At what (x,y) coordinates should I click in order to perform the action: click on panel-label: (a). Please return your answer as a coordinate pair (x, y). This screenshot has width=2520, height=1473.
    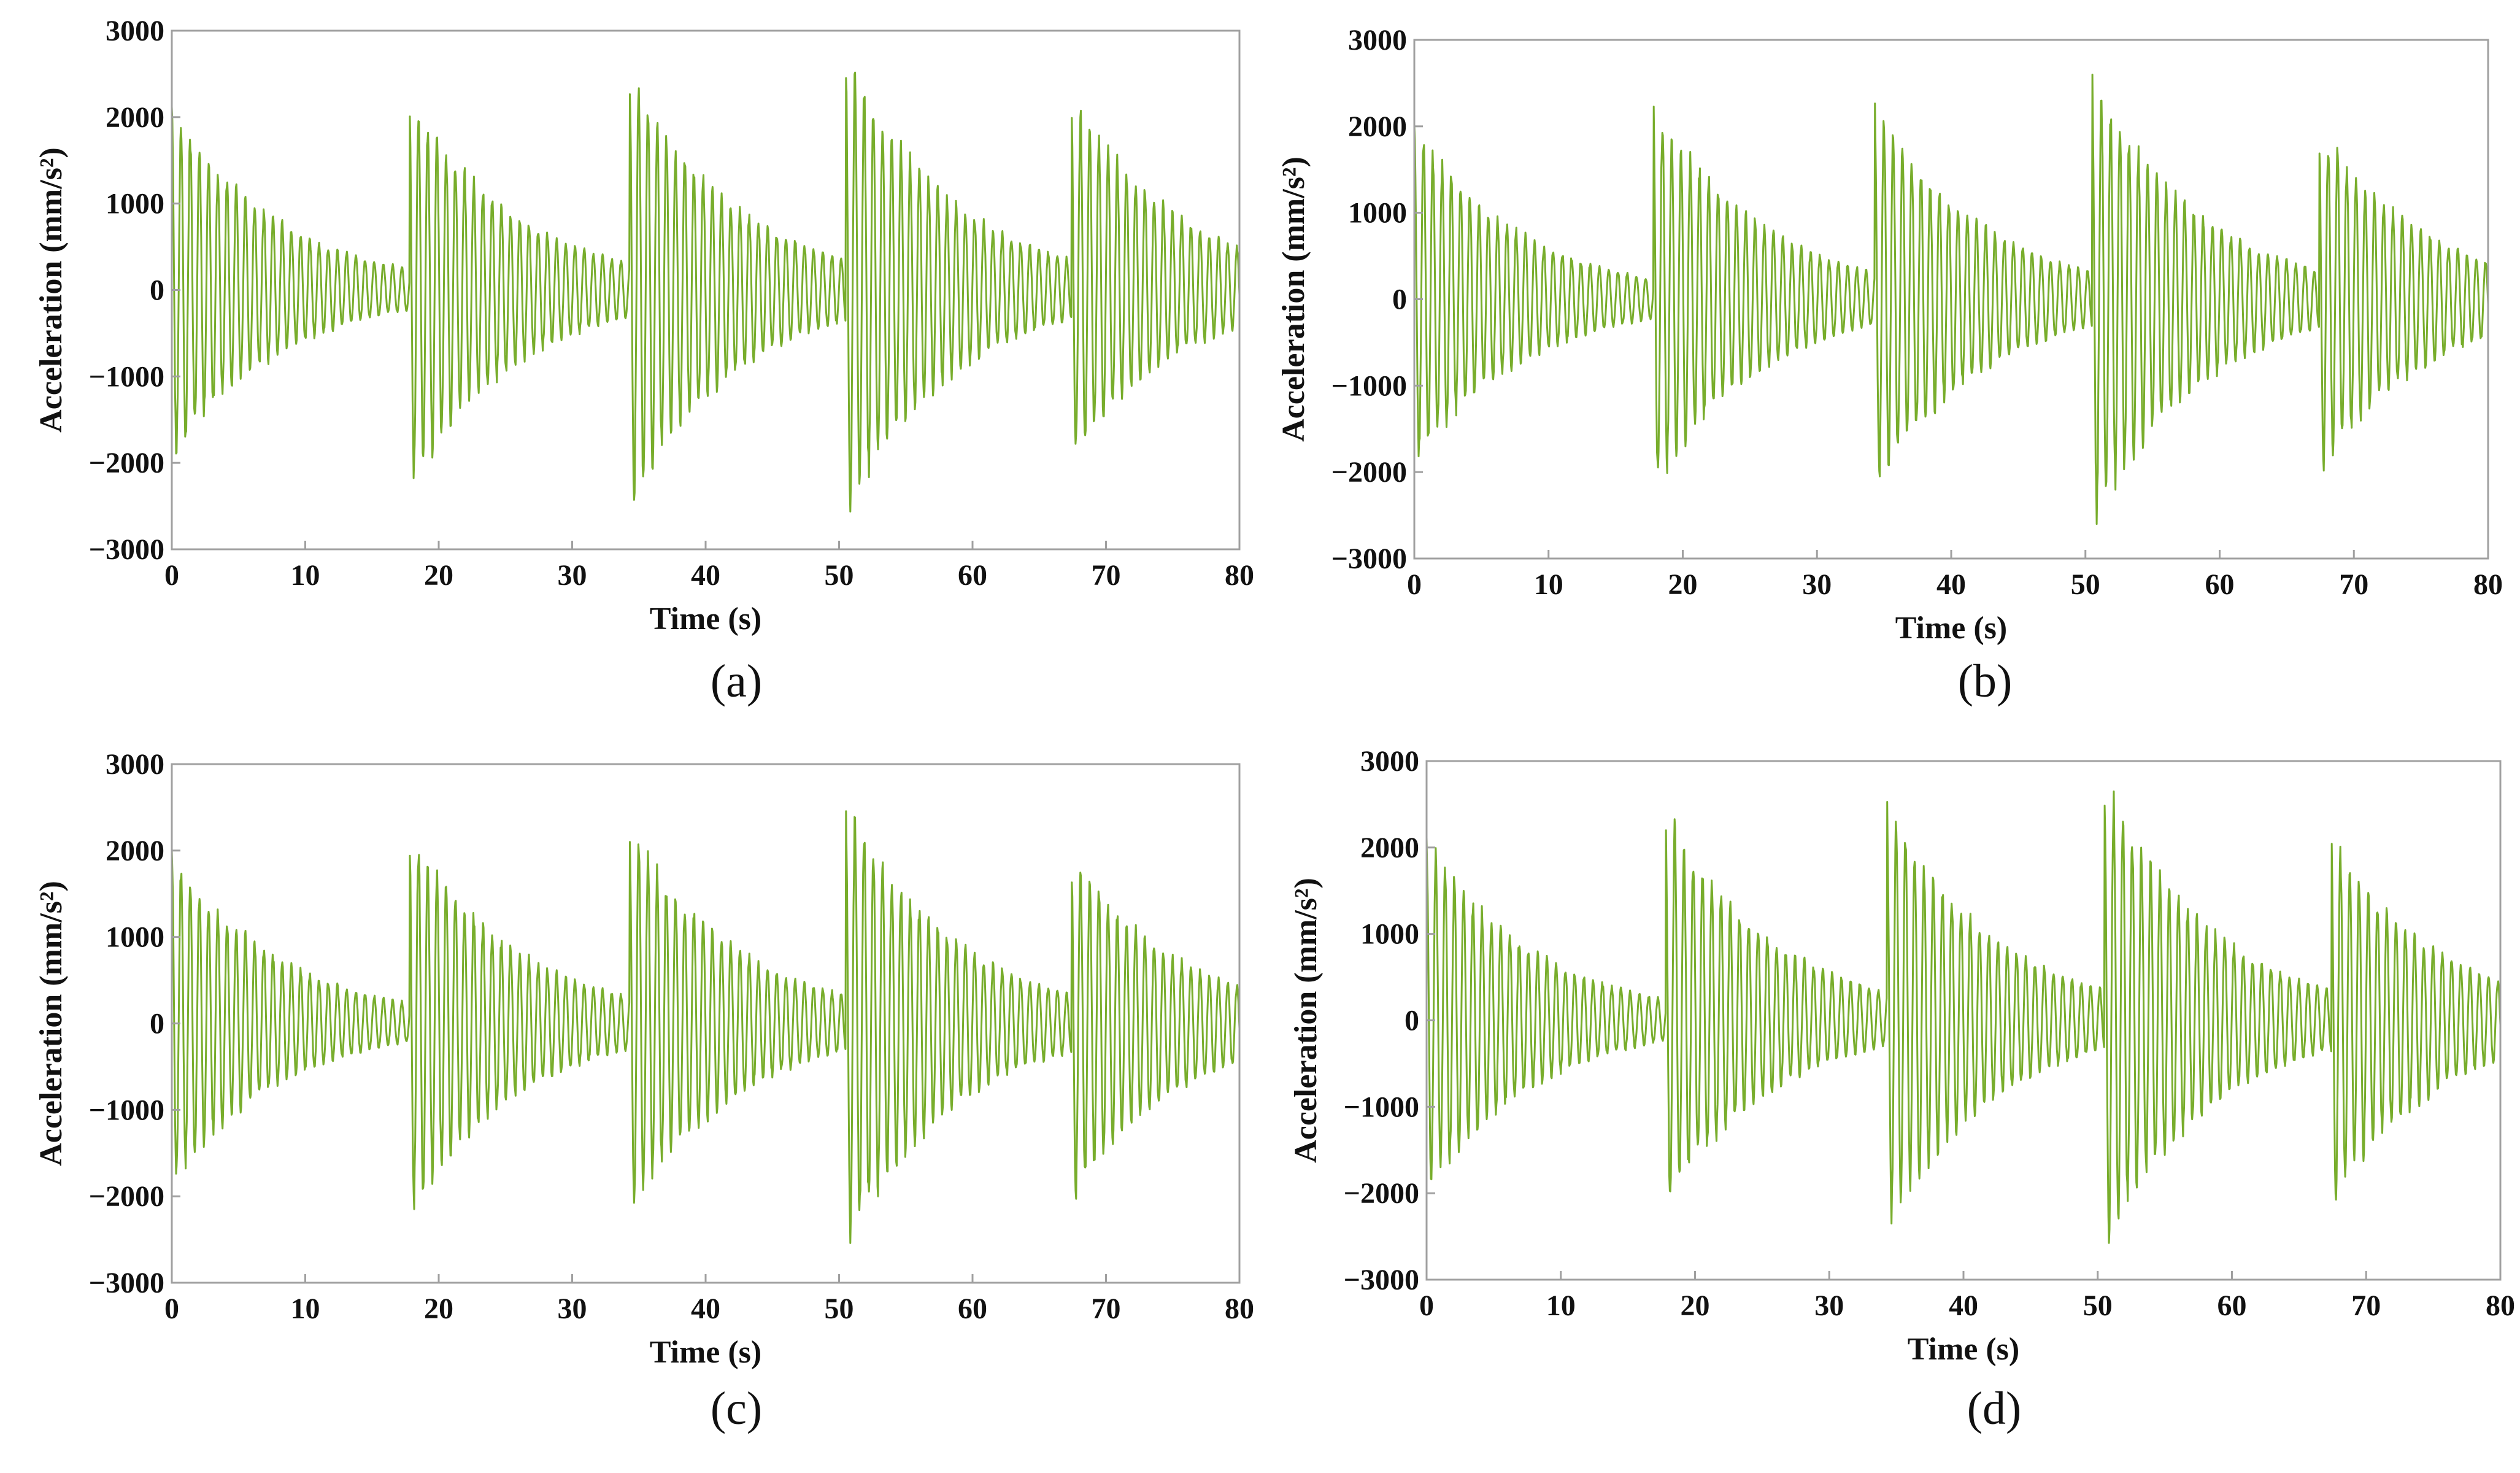
    Looking at the image, I should click on (736, 681).